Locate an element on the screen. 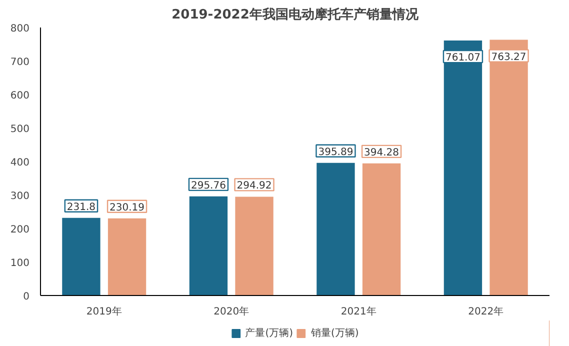 Image resolution: width=569 pixels, height=346 pixels. x-tick-label: 2019年 is located at coordinates (104, 312).